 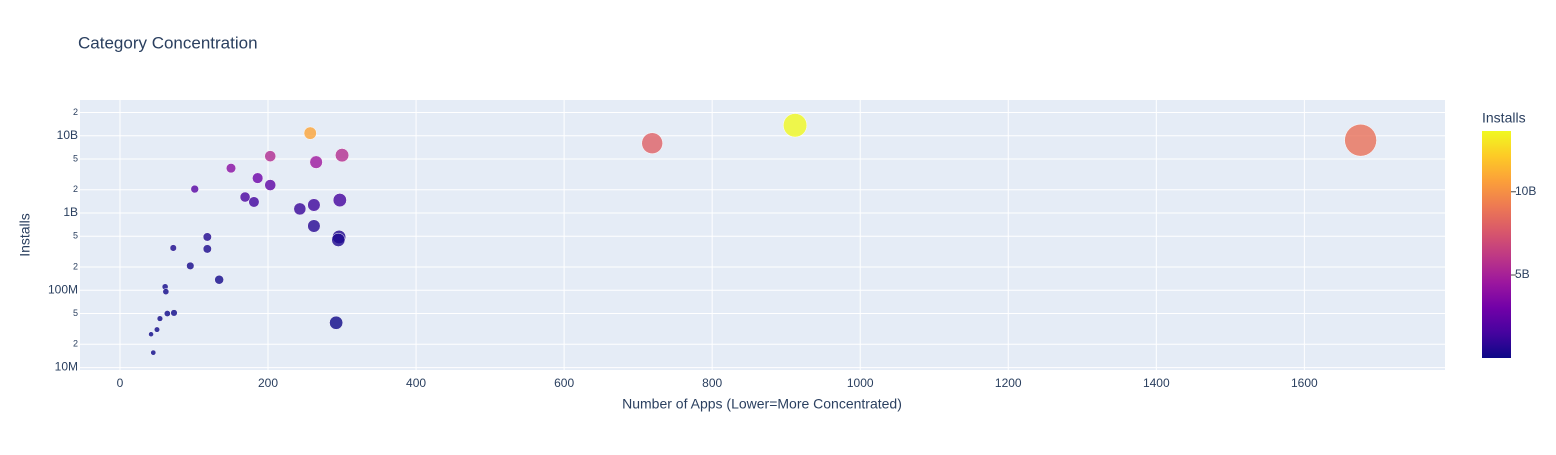 I want to click on x-tick-label: 800, so click(x=712, y=383).